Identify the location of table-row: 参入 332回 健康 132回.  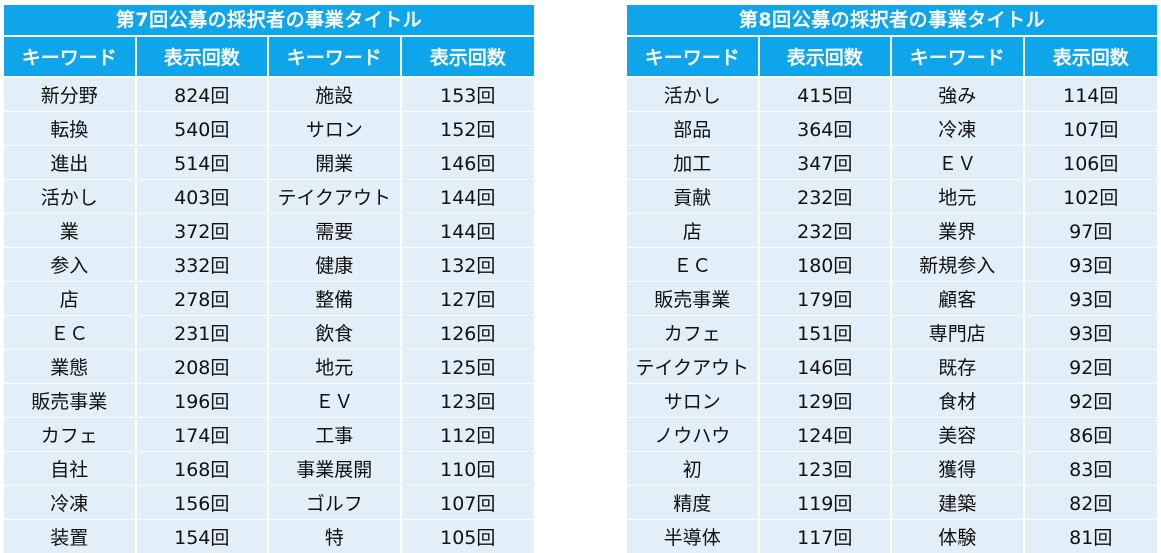
(269, 264).